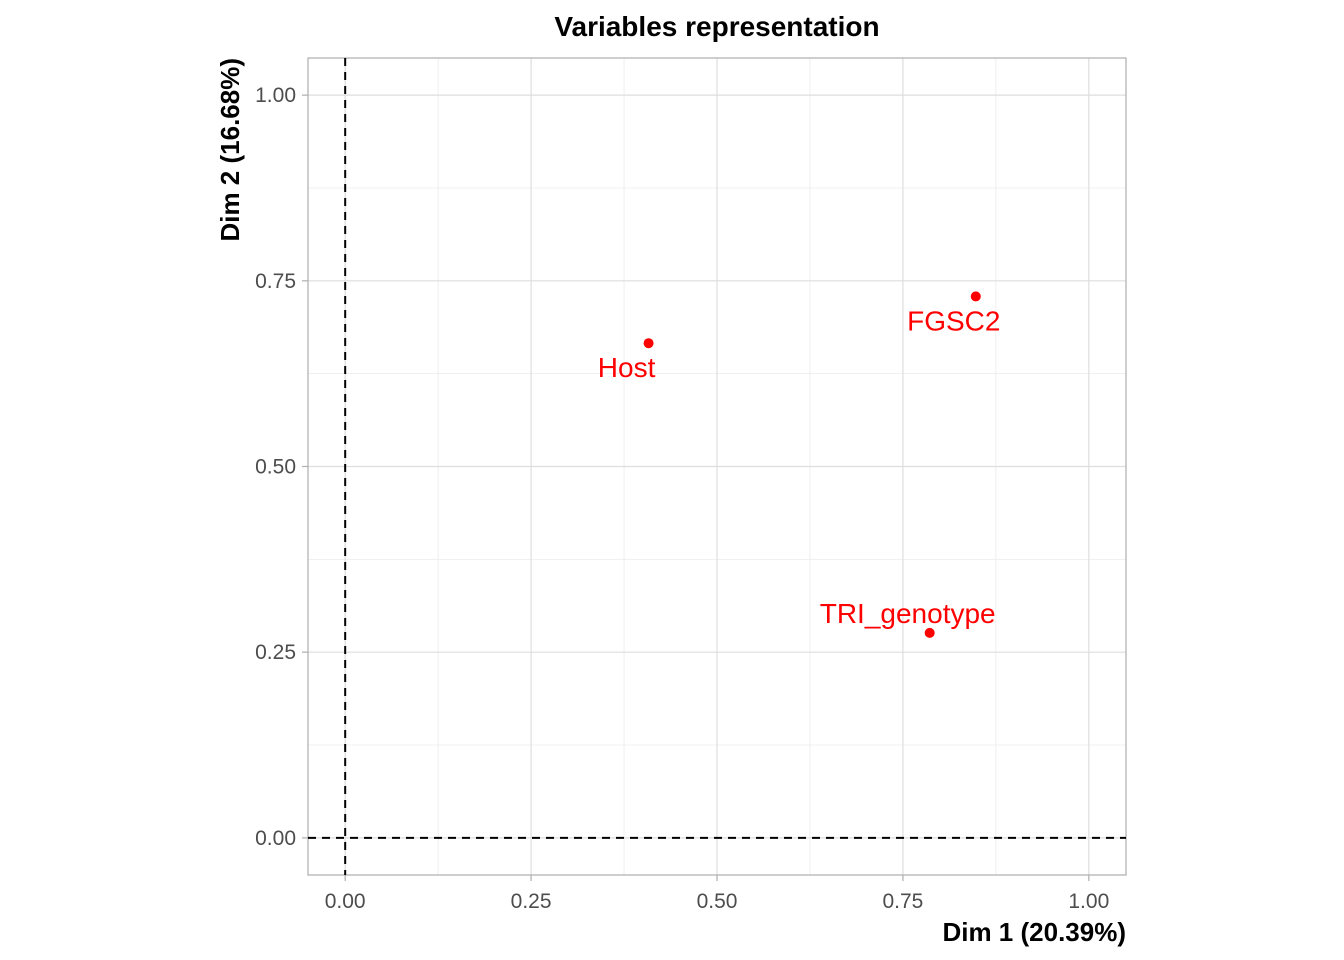  Describe the element at coordinates (275, 838) in the screenshot. I see `y-tick-label: 0.00` at that location.